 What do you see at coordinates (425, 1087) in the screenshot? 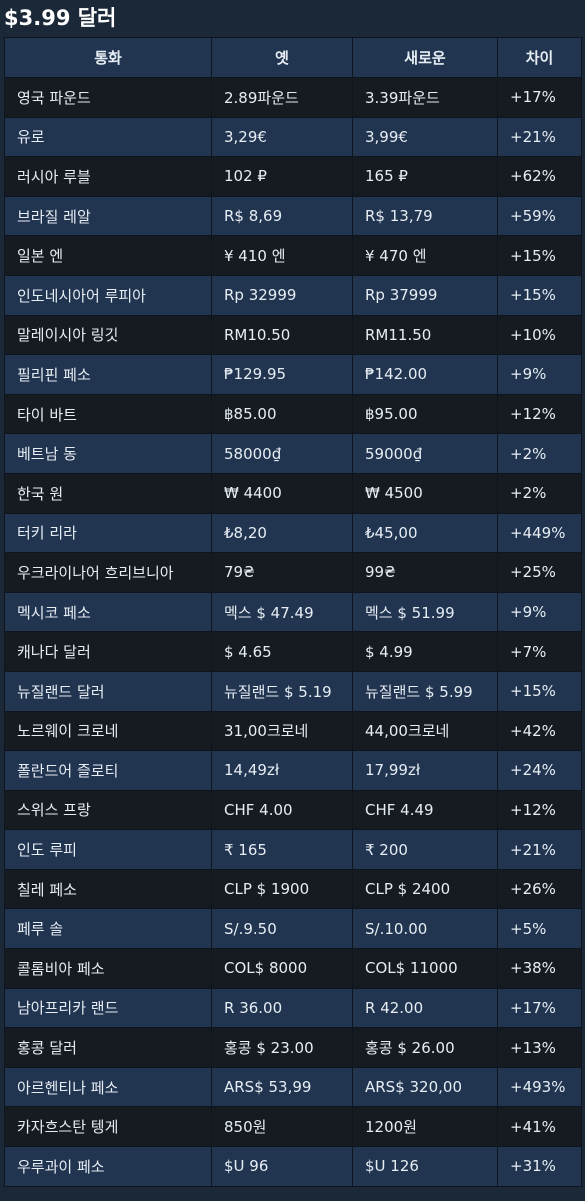
I see `cell-new-price: ARS$ 320,00` at bounding box center [425, 1087].